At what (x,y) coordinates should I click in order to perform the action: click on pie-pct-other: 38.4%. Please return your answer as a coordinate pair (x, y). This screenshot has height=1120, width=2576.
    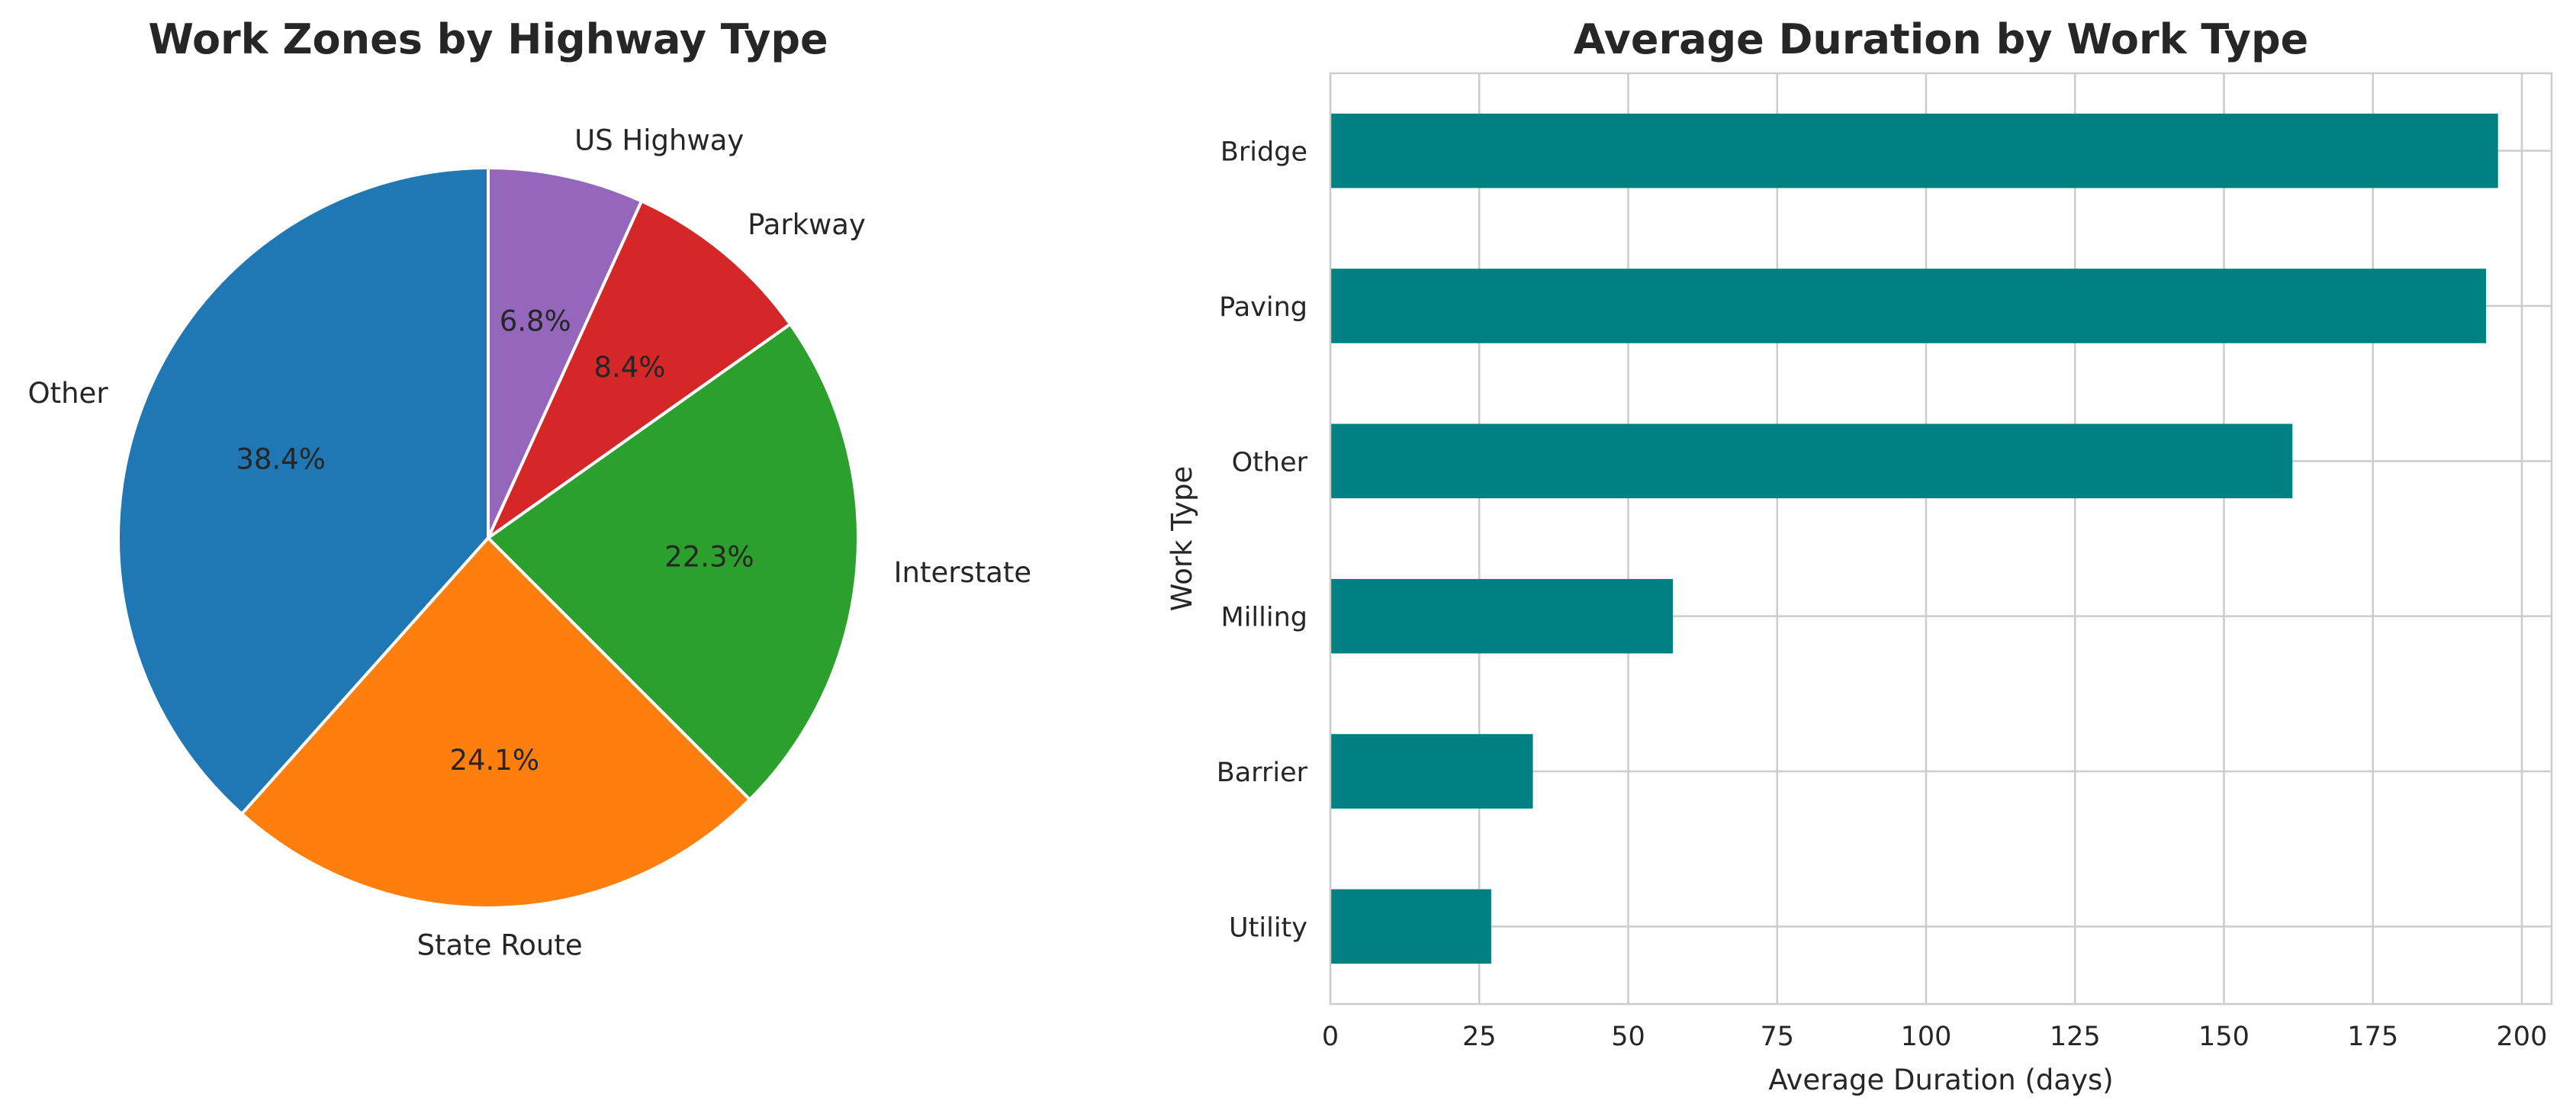
    Looking at the image, I should click on (281, 459).